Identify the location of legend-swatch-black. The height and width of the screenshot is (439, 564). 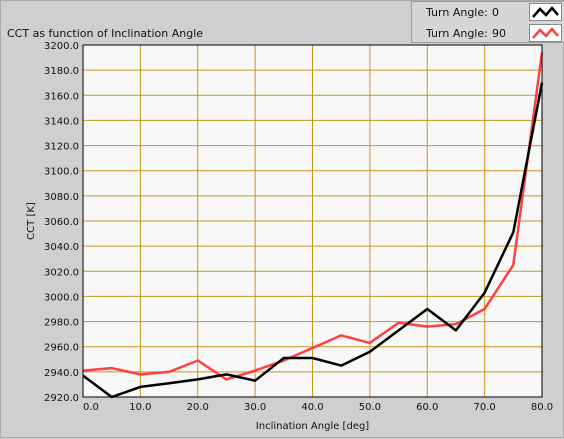
(545, 12).